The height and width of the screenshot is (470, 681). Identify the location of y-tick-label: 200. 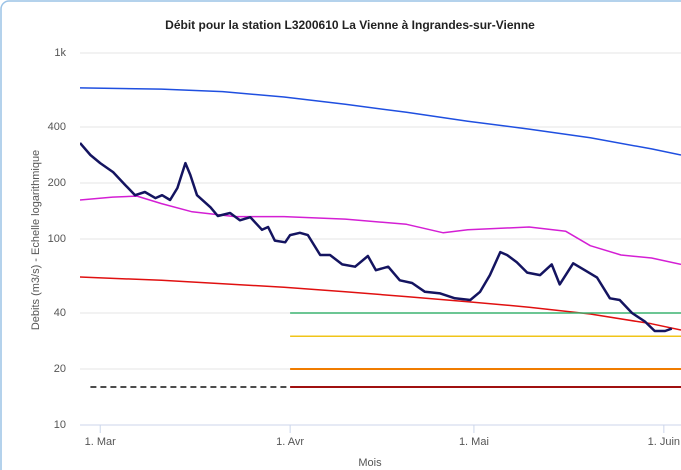
(57, 183).